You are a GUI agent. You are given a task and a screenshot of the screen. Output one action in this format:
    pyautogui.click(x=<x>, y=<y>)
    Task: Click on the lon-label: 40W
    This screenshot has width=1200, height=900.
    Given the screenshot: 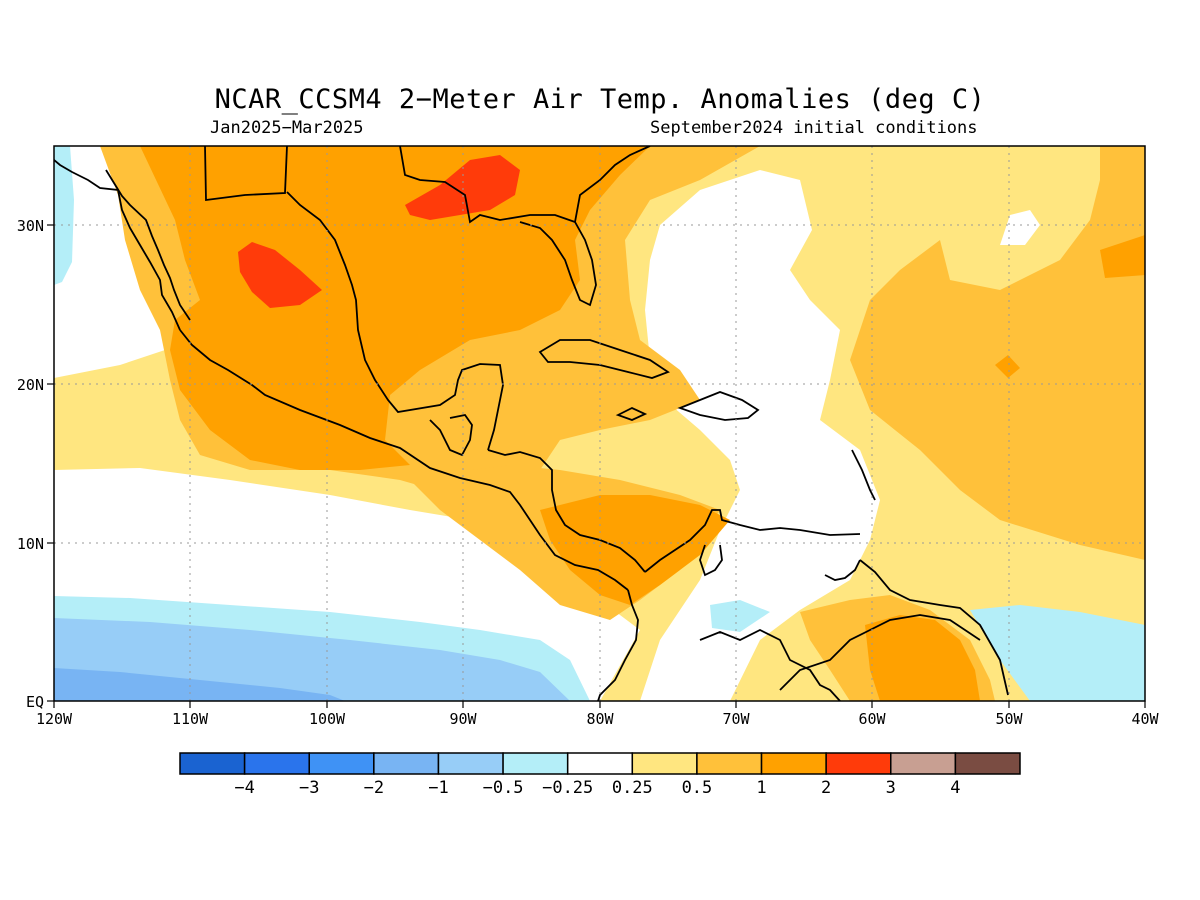 What is the action you would take?
    pyautogui.click(x=1145, y=719)
    